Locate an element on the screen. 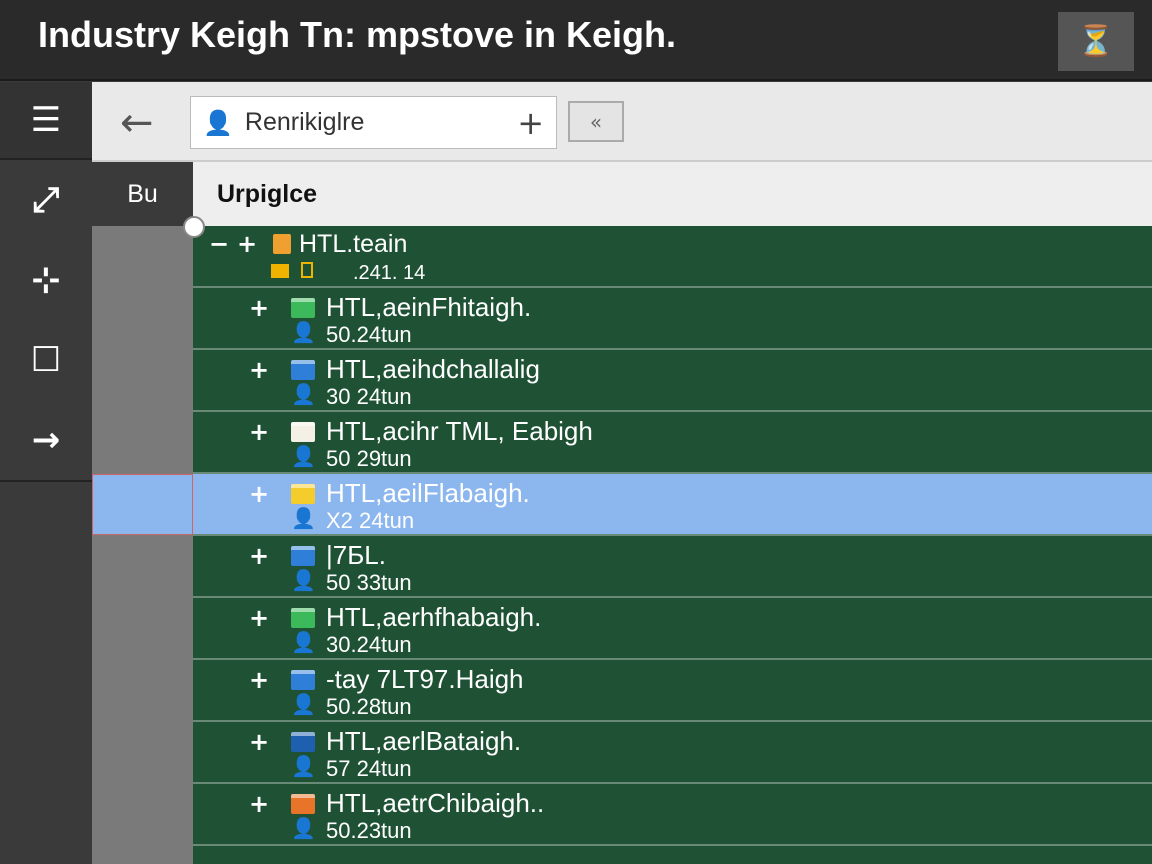  tree-item-name: HTL,aetrChibaigh.. is located at coordinates (435, 803).